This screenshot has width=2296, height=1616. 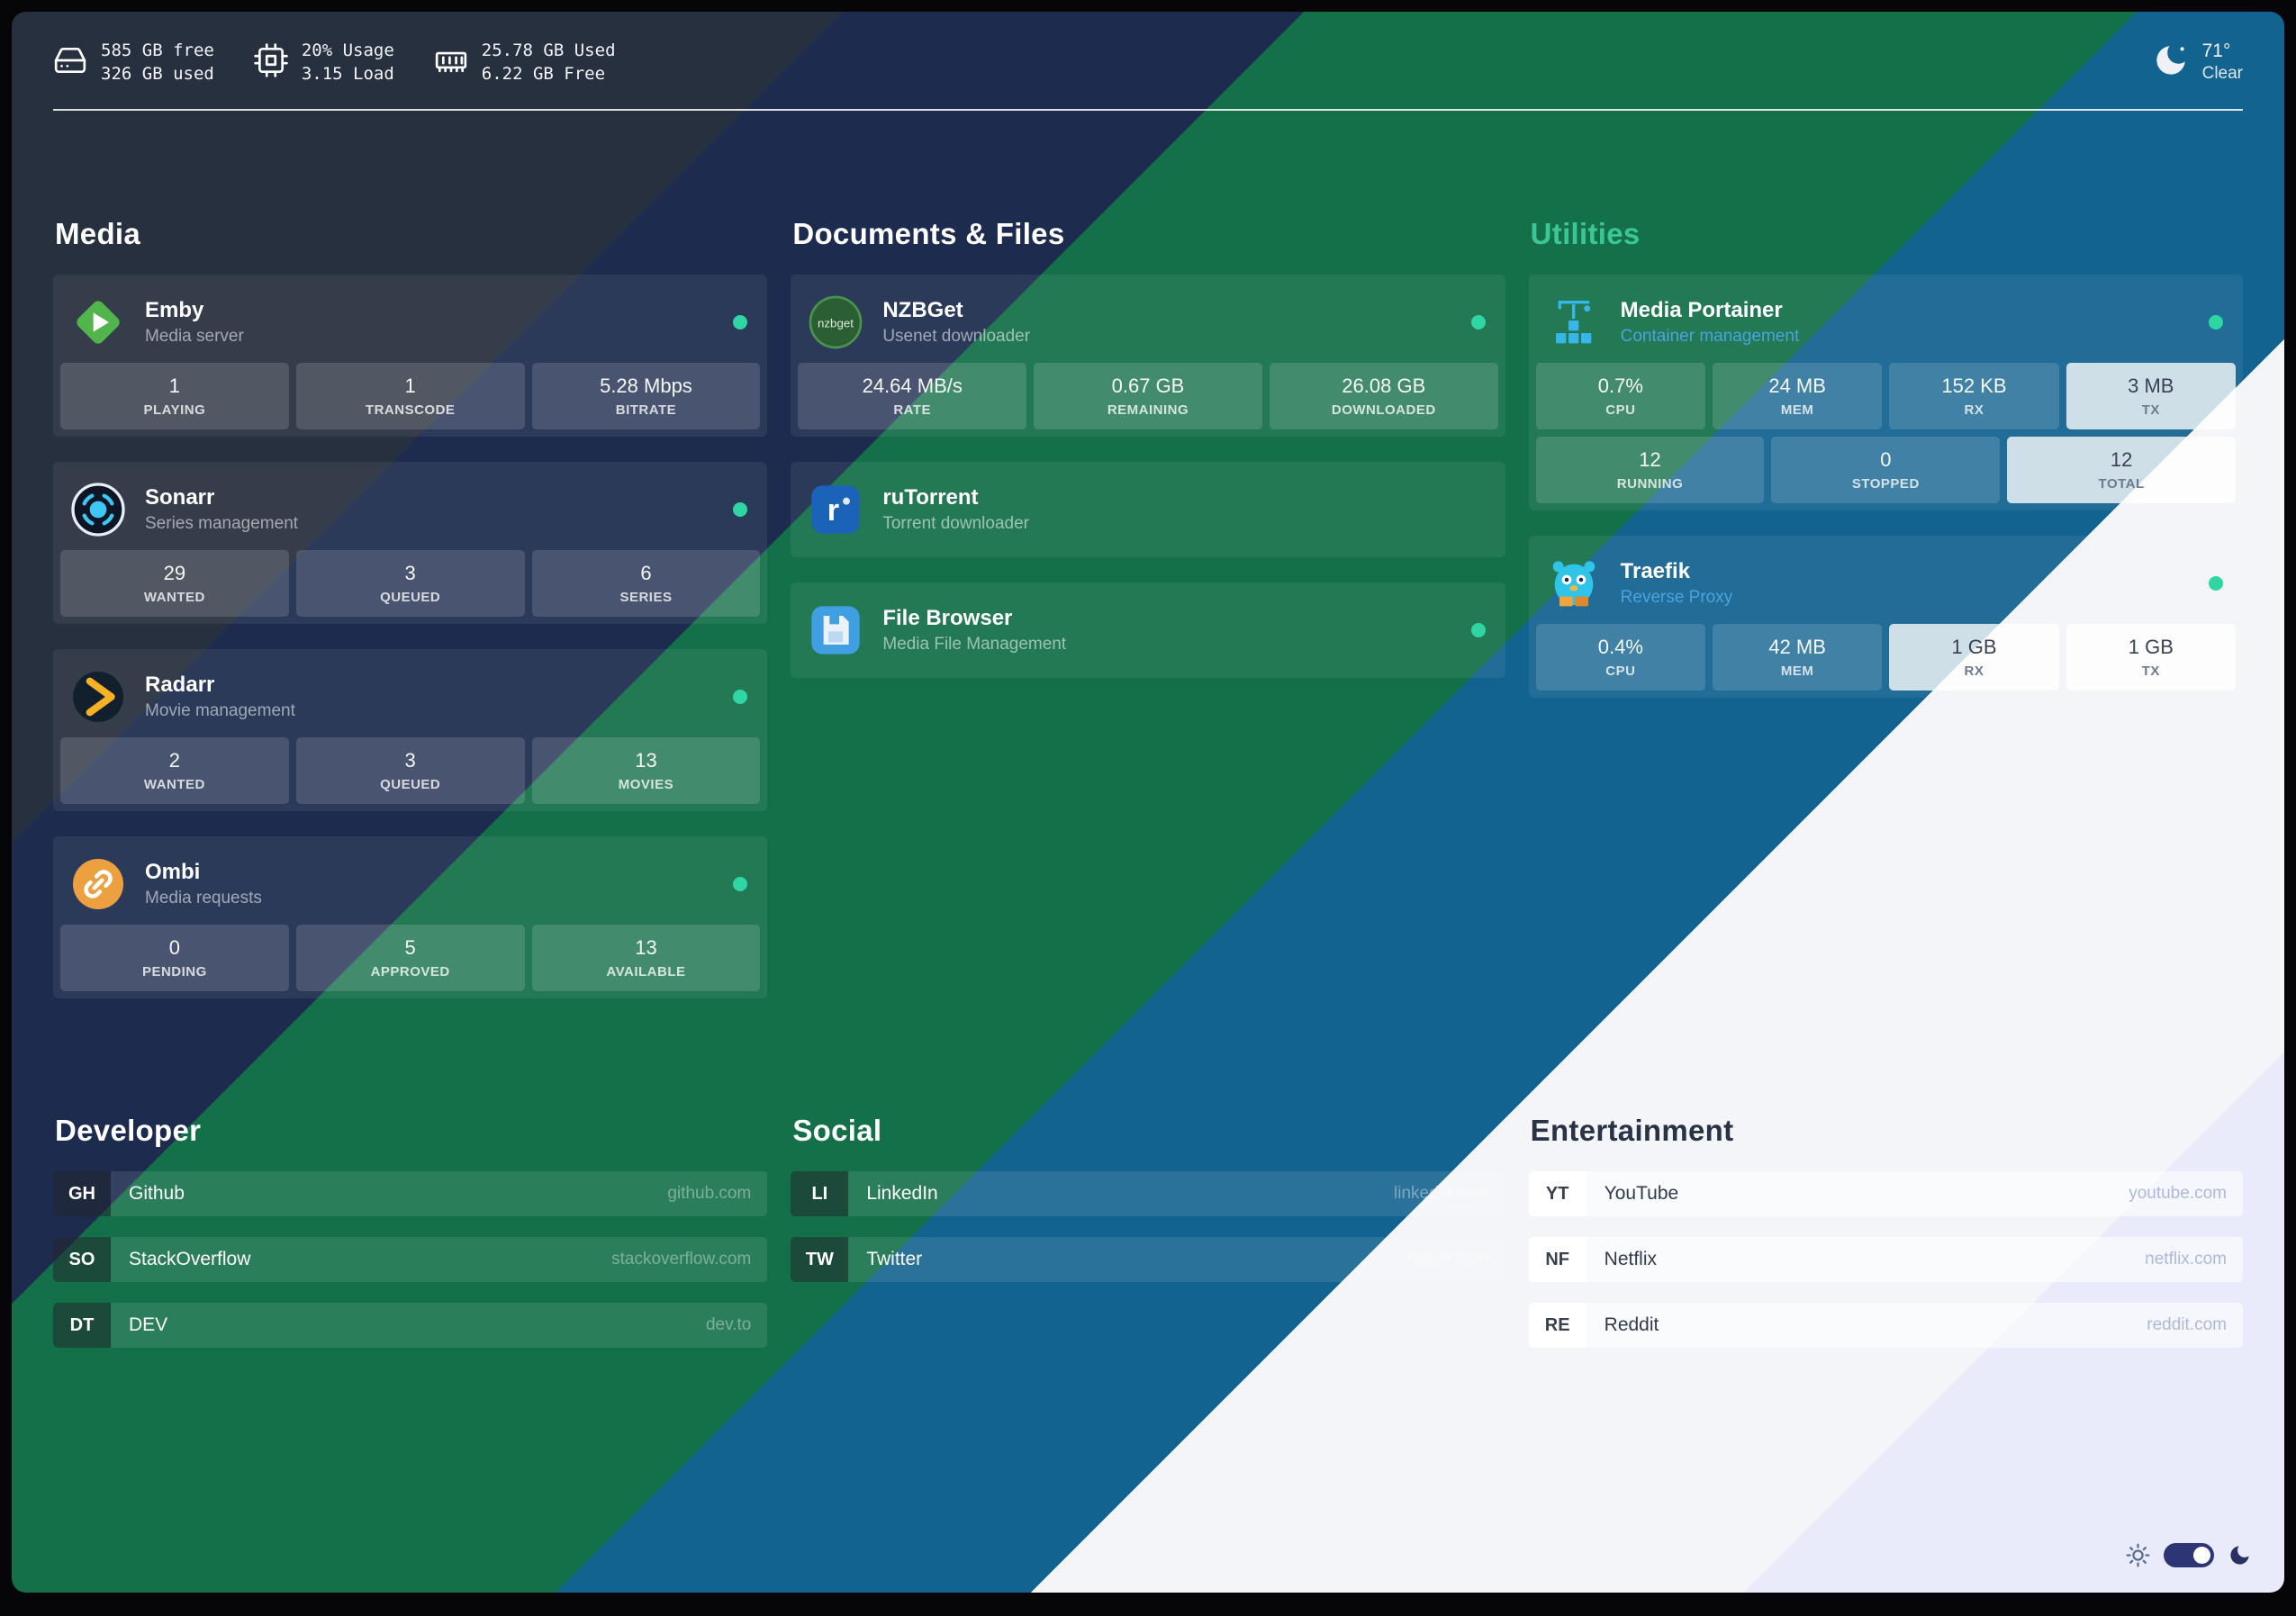 I want to click on stat-value: 42 MB, so click(x=1797, y=647).